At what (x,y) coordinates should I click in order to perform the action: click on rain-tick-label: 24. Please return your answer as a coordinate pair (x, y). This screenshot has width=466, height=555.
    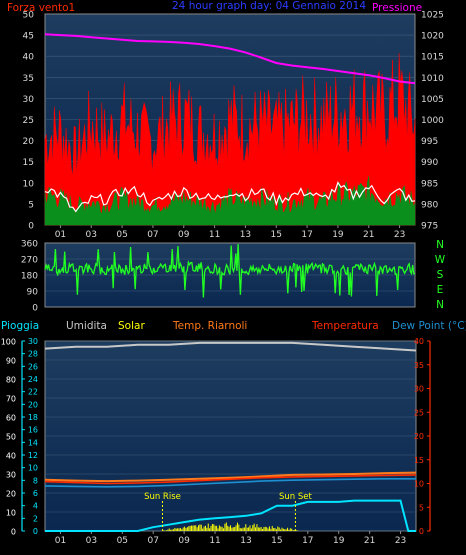
    Looking at the image, I should click on (33, 379).